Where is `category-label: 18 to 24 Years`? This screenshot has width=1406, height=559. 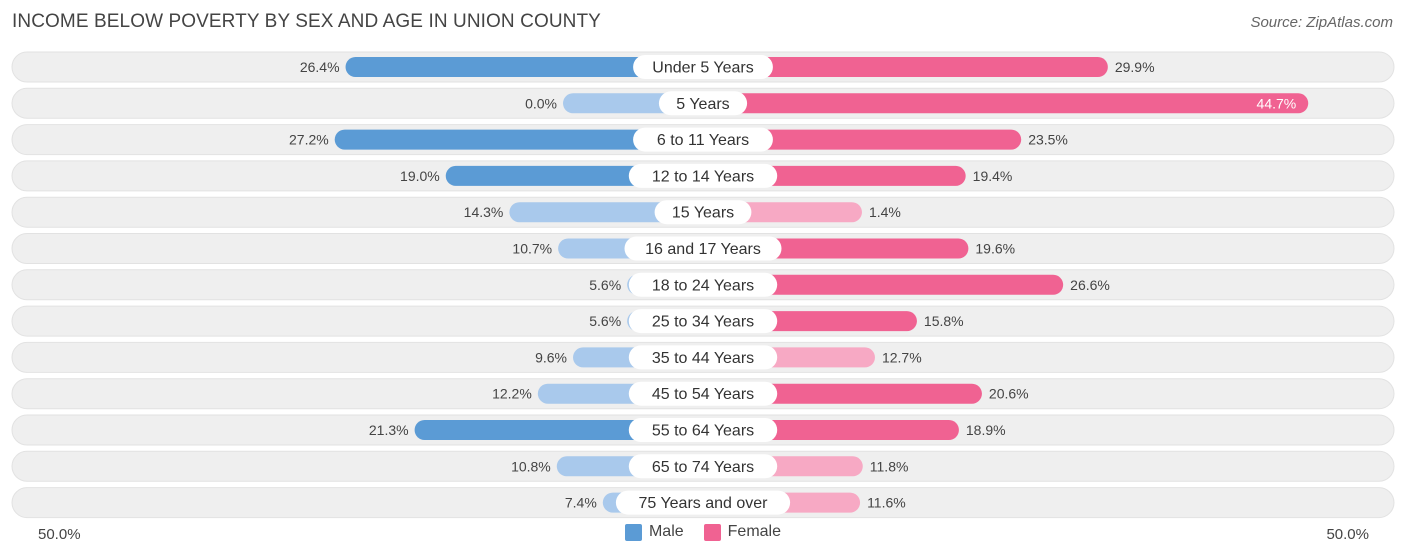
category-label: 18 to 24 Years is located at coordinates (703, 285).